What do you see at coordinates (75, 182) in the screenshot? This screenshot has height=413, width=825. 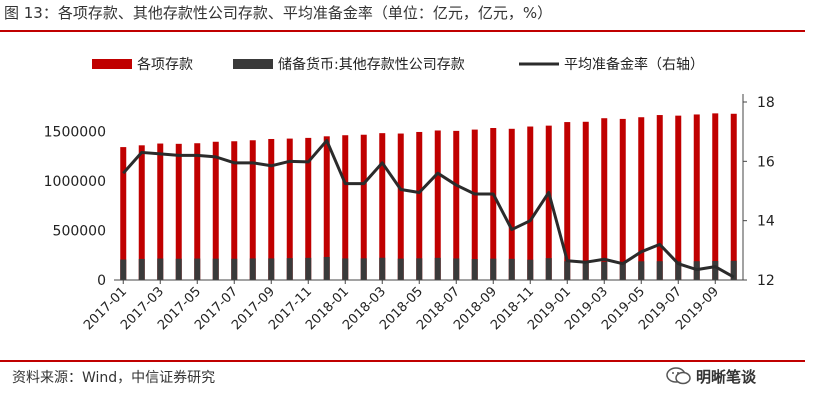 I see `y-left-tick-label: 1000000` at bounding box center [75, 182].